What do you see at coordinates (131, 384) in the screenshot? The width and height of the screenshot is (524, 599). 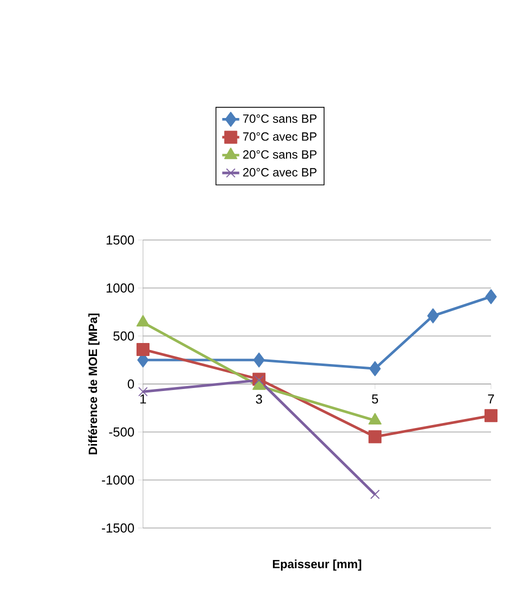 I see `y-tick-label: 0` at bounding box center [131, 384].